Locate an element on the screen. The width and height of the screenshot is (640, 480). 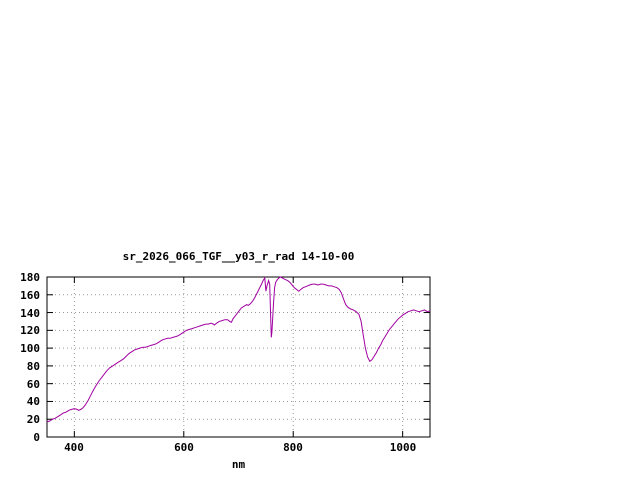
y-tick-label: 180 is located at coordinates (30, 277).